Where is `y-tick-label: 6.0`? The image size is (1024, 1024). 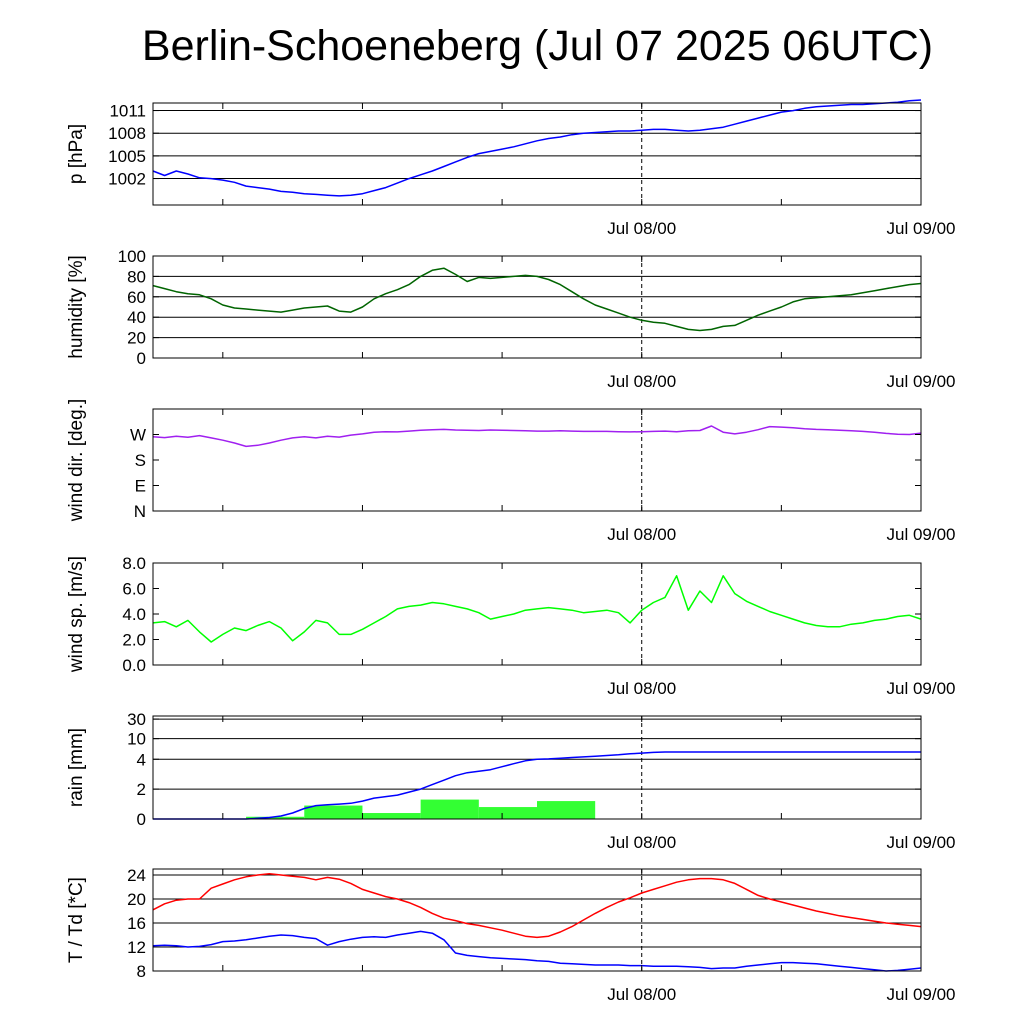 y-tick-label: 6.0 is located at coordinates (134, 589).